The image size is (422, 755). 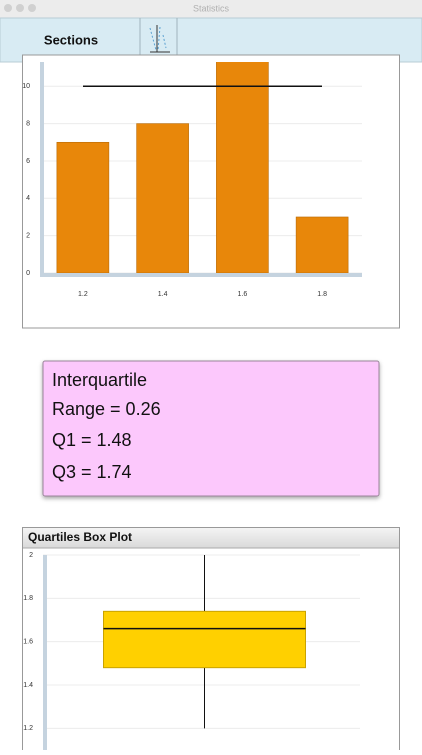 What do you see at coordinates (92, 472) in the screenshot?
I see `summary-line: Q3 = 1.74` at bounding box center [92, 472].